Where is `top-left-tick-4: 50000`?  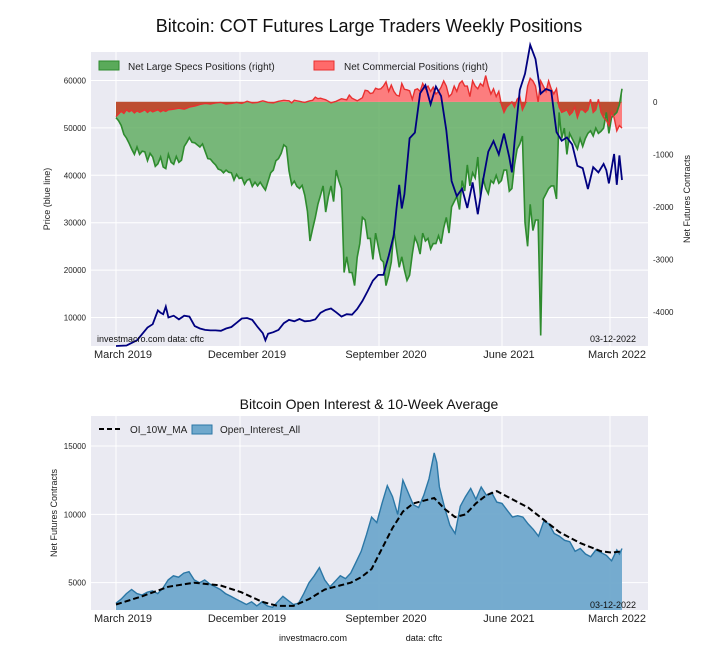 top-left-tick-4: 50000 is located at coordinates (75, 128).